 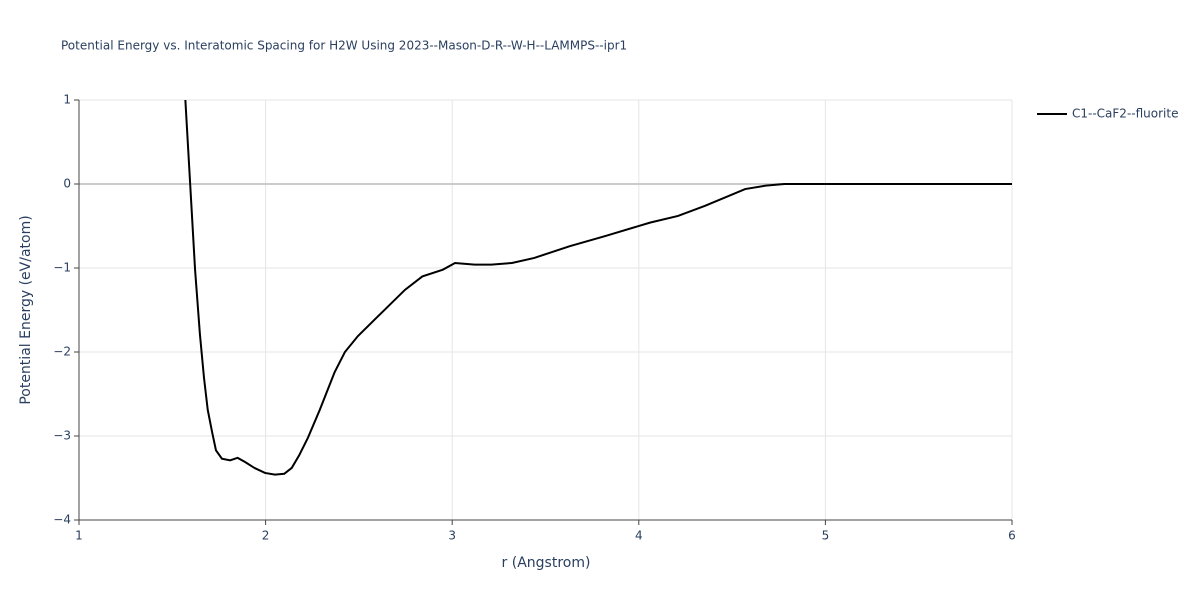 I want to click on y-tick-label: −3, so click(x=62, y=436).